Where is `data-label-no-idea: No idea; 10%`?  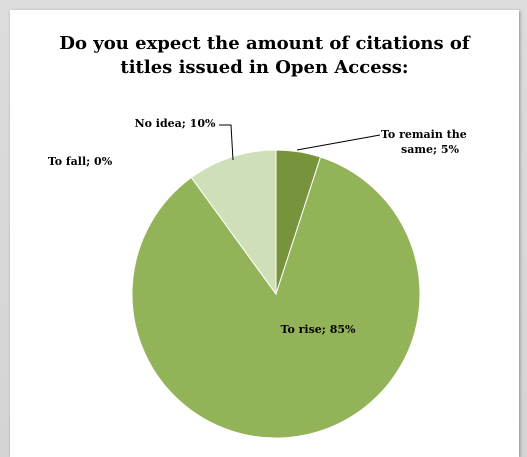
data-label-no-idea: No idea; 10% is located at coordinates (175, 123).